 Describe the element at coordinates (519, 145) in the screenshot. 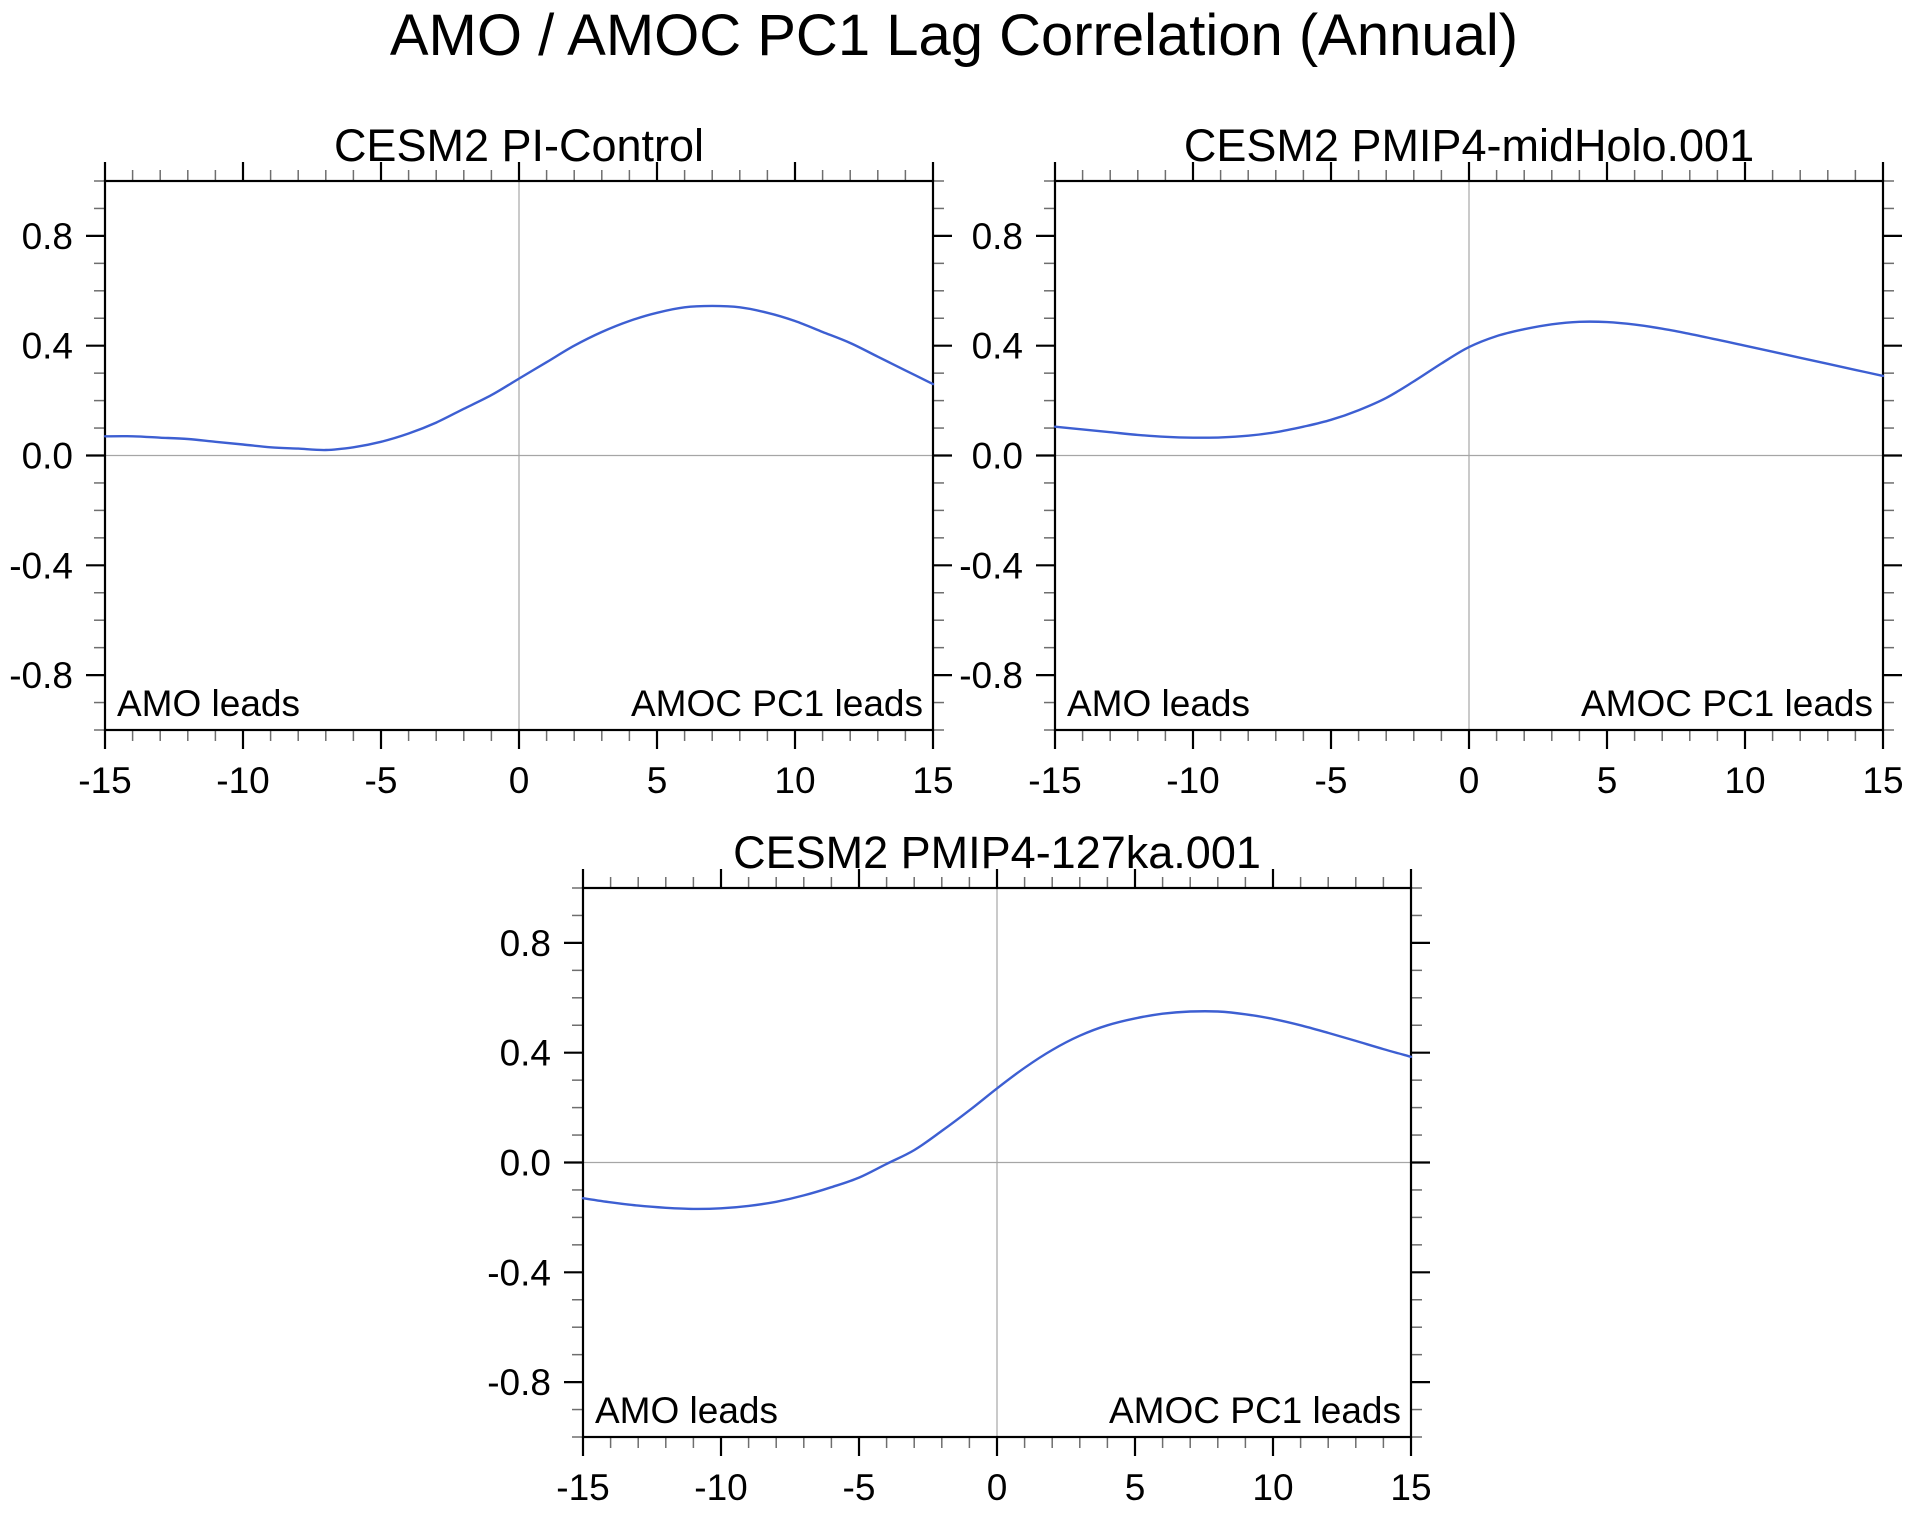

I see `panel-title: CESM2 PI-Control` at that location.